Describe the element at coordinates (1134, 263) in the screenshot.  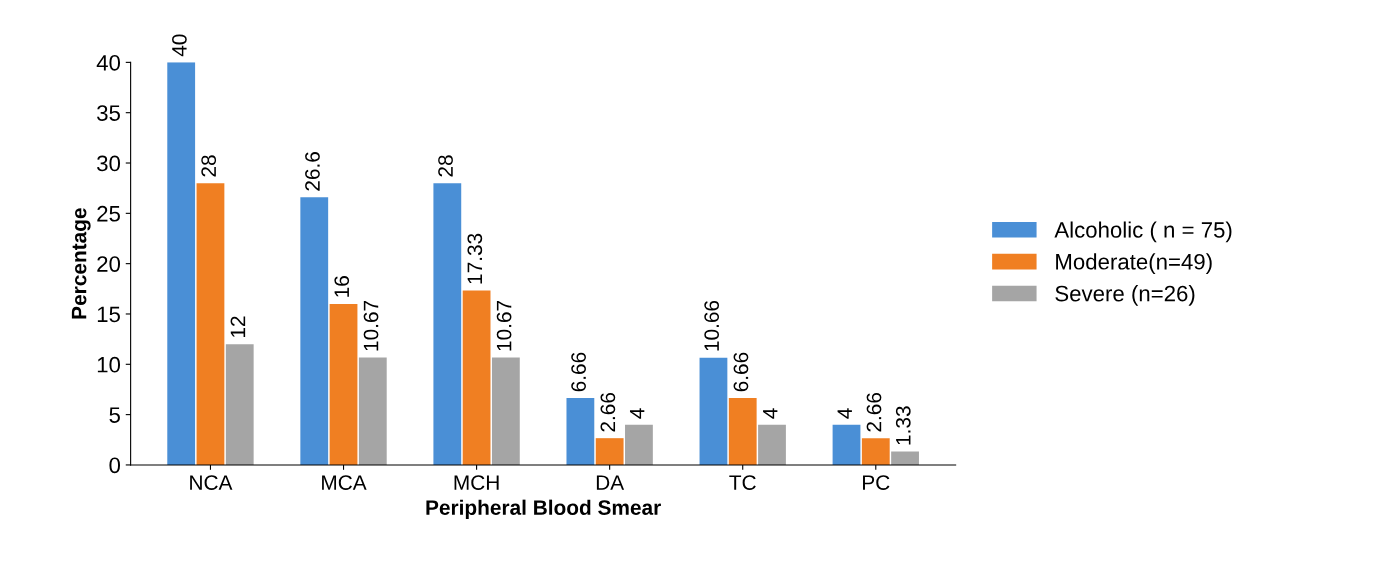
I see `legend-label: Moderate(n=49)` at that location.